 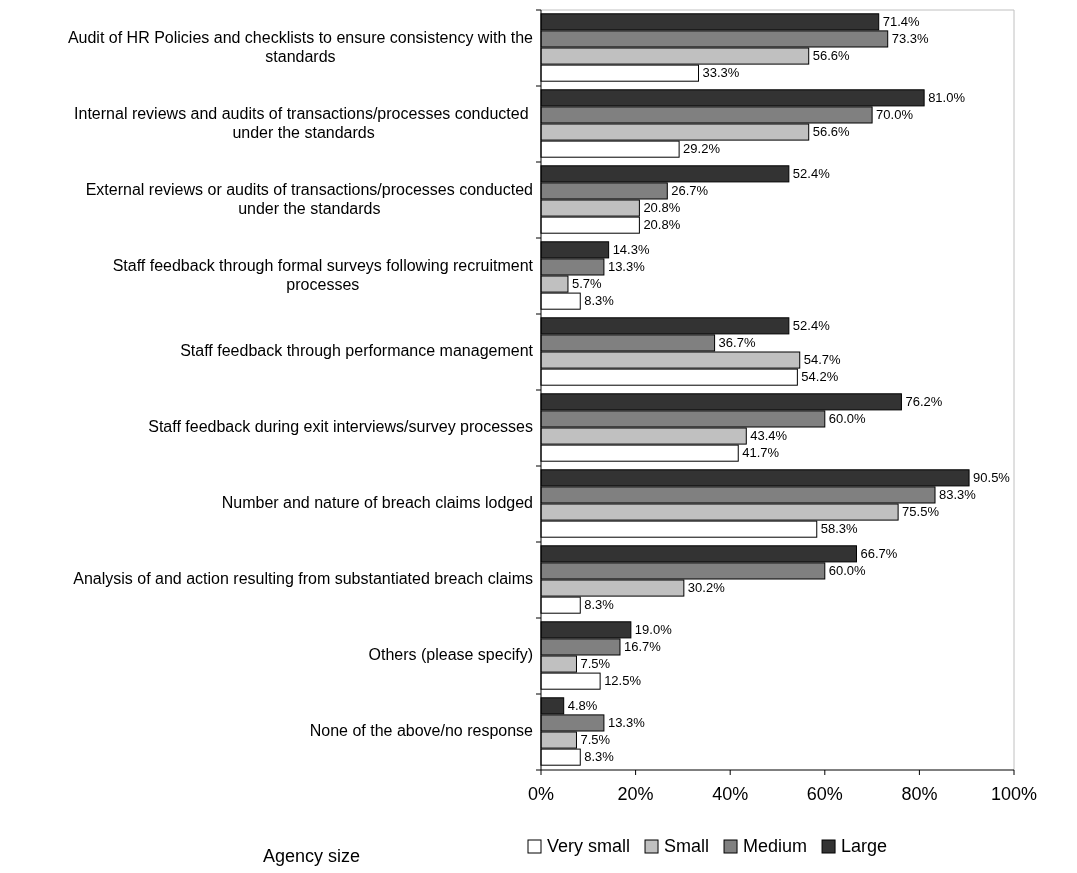 I want to click on y-tick-label: Internal reviews and audits of transactions/processes conducted under the standards, so click(x=303, y=122).